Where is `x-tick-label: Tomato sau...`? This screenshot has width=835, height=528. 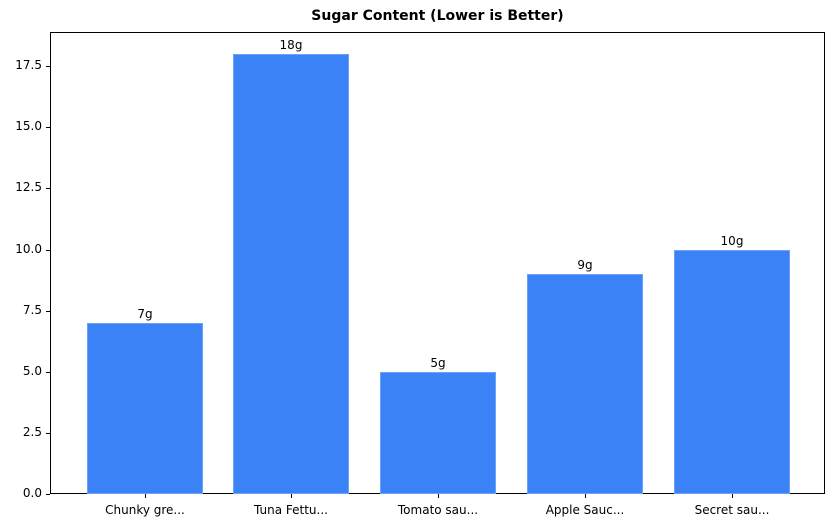 x-tick-label: Tomato sau... is located at coordinates (438, 510).